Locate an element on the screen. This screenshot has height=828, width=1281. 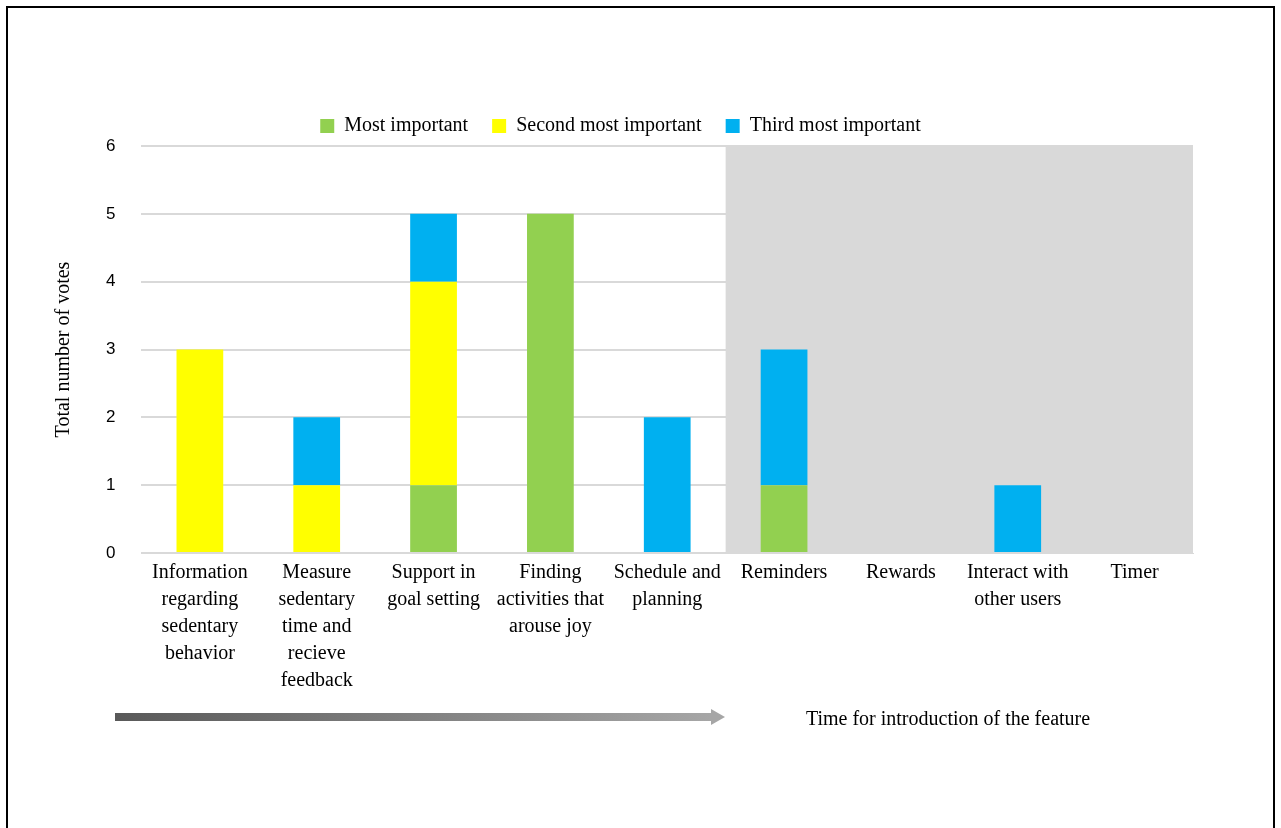
y-tick-label: 3 is located at coordinates (110, 349).